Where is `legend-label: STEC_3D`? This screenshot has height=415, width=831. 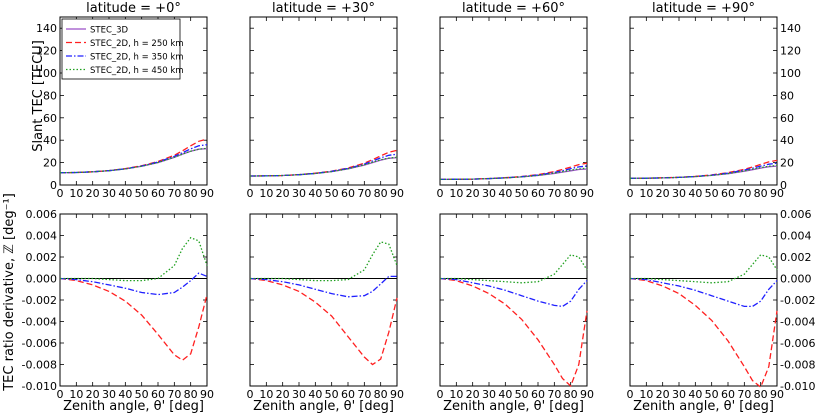
legend-label: STEC_3D is located at coordinates (109, 31).